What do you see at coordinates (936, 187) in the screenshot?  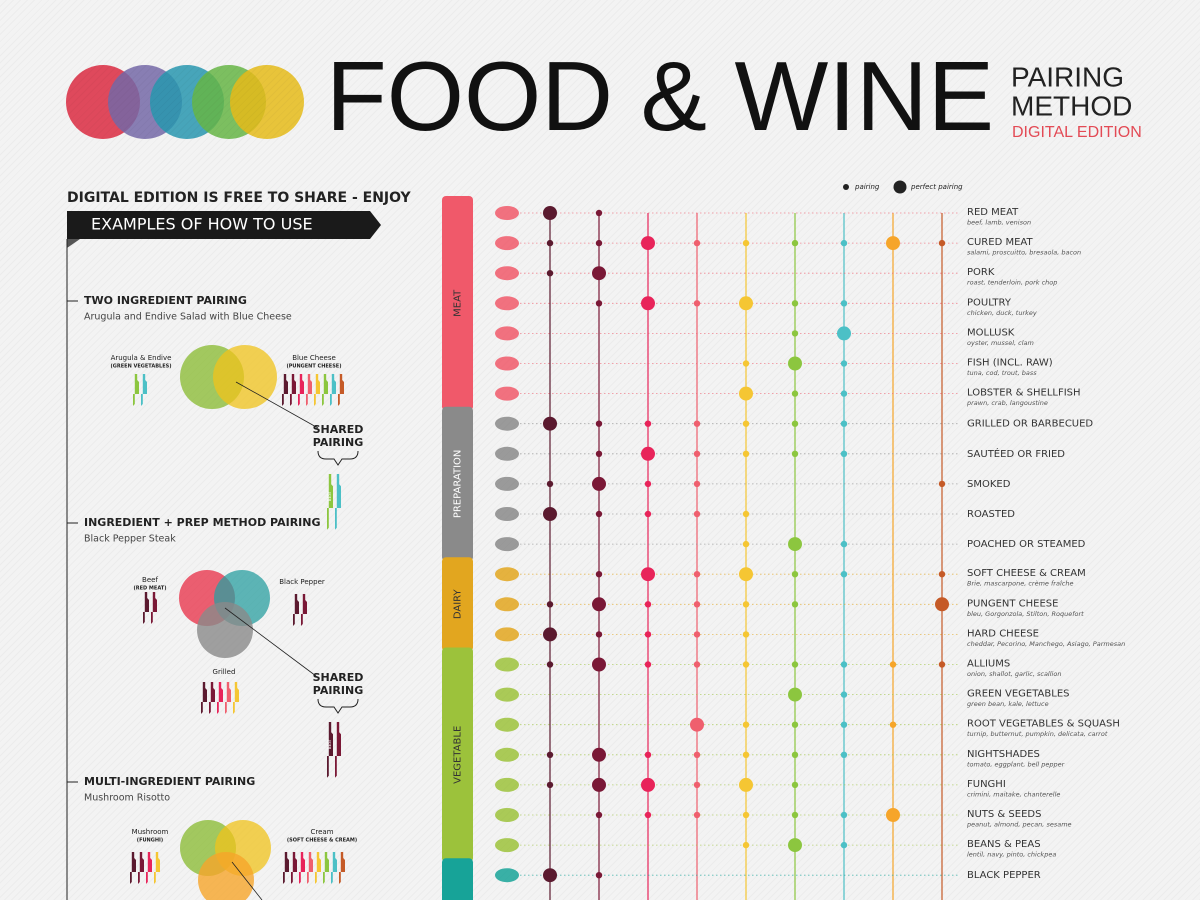 I see `legend-label: perfect pairing` at bounding box center [936, 187].